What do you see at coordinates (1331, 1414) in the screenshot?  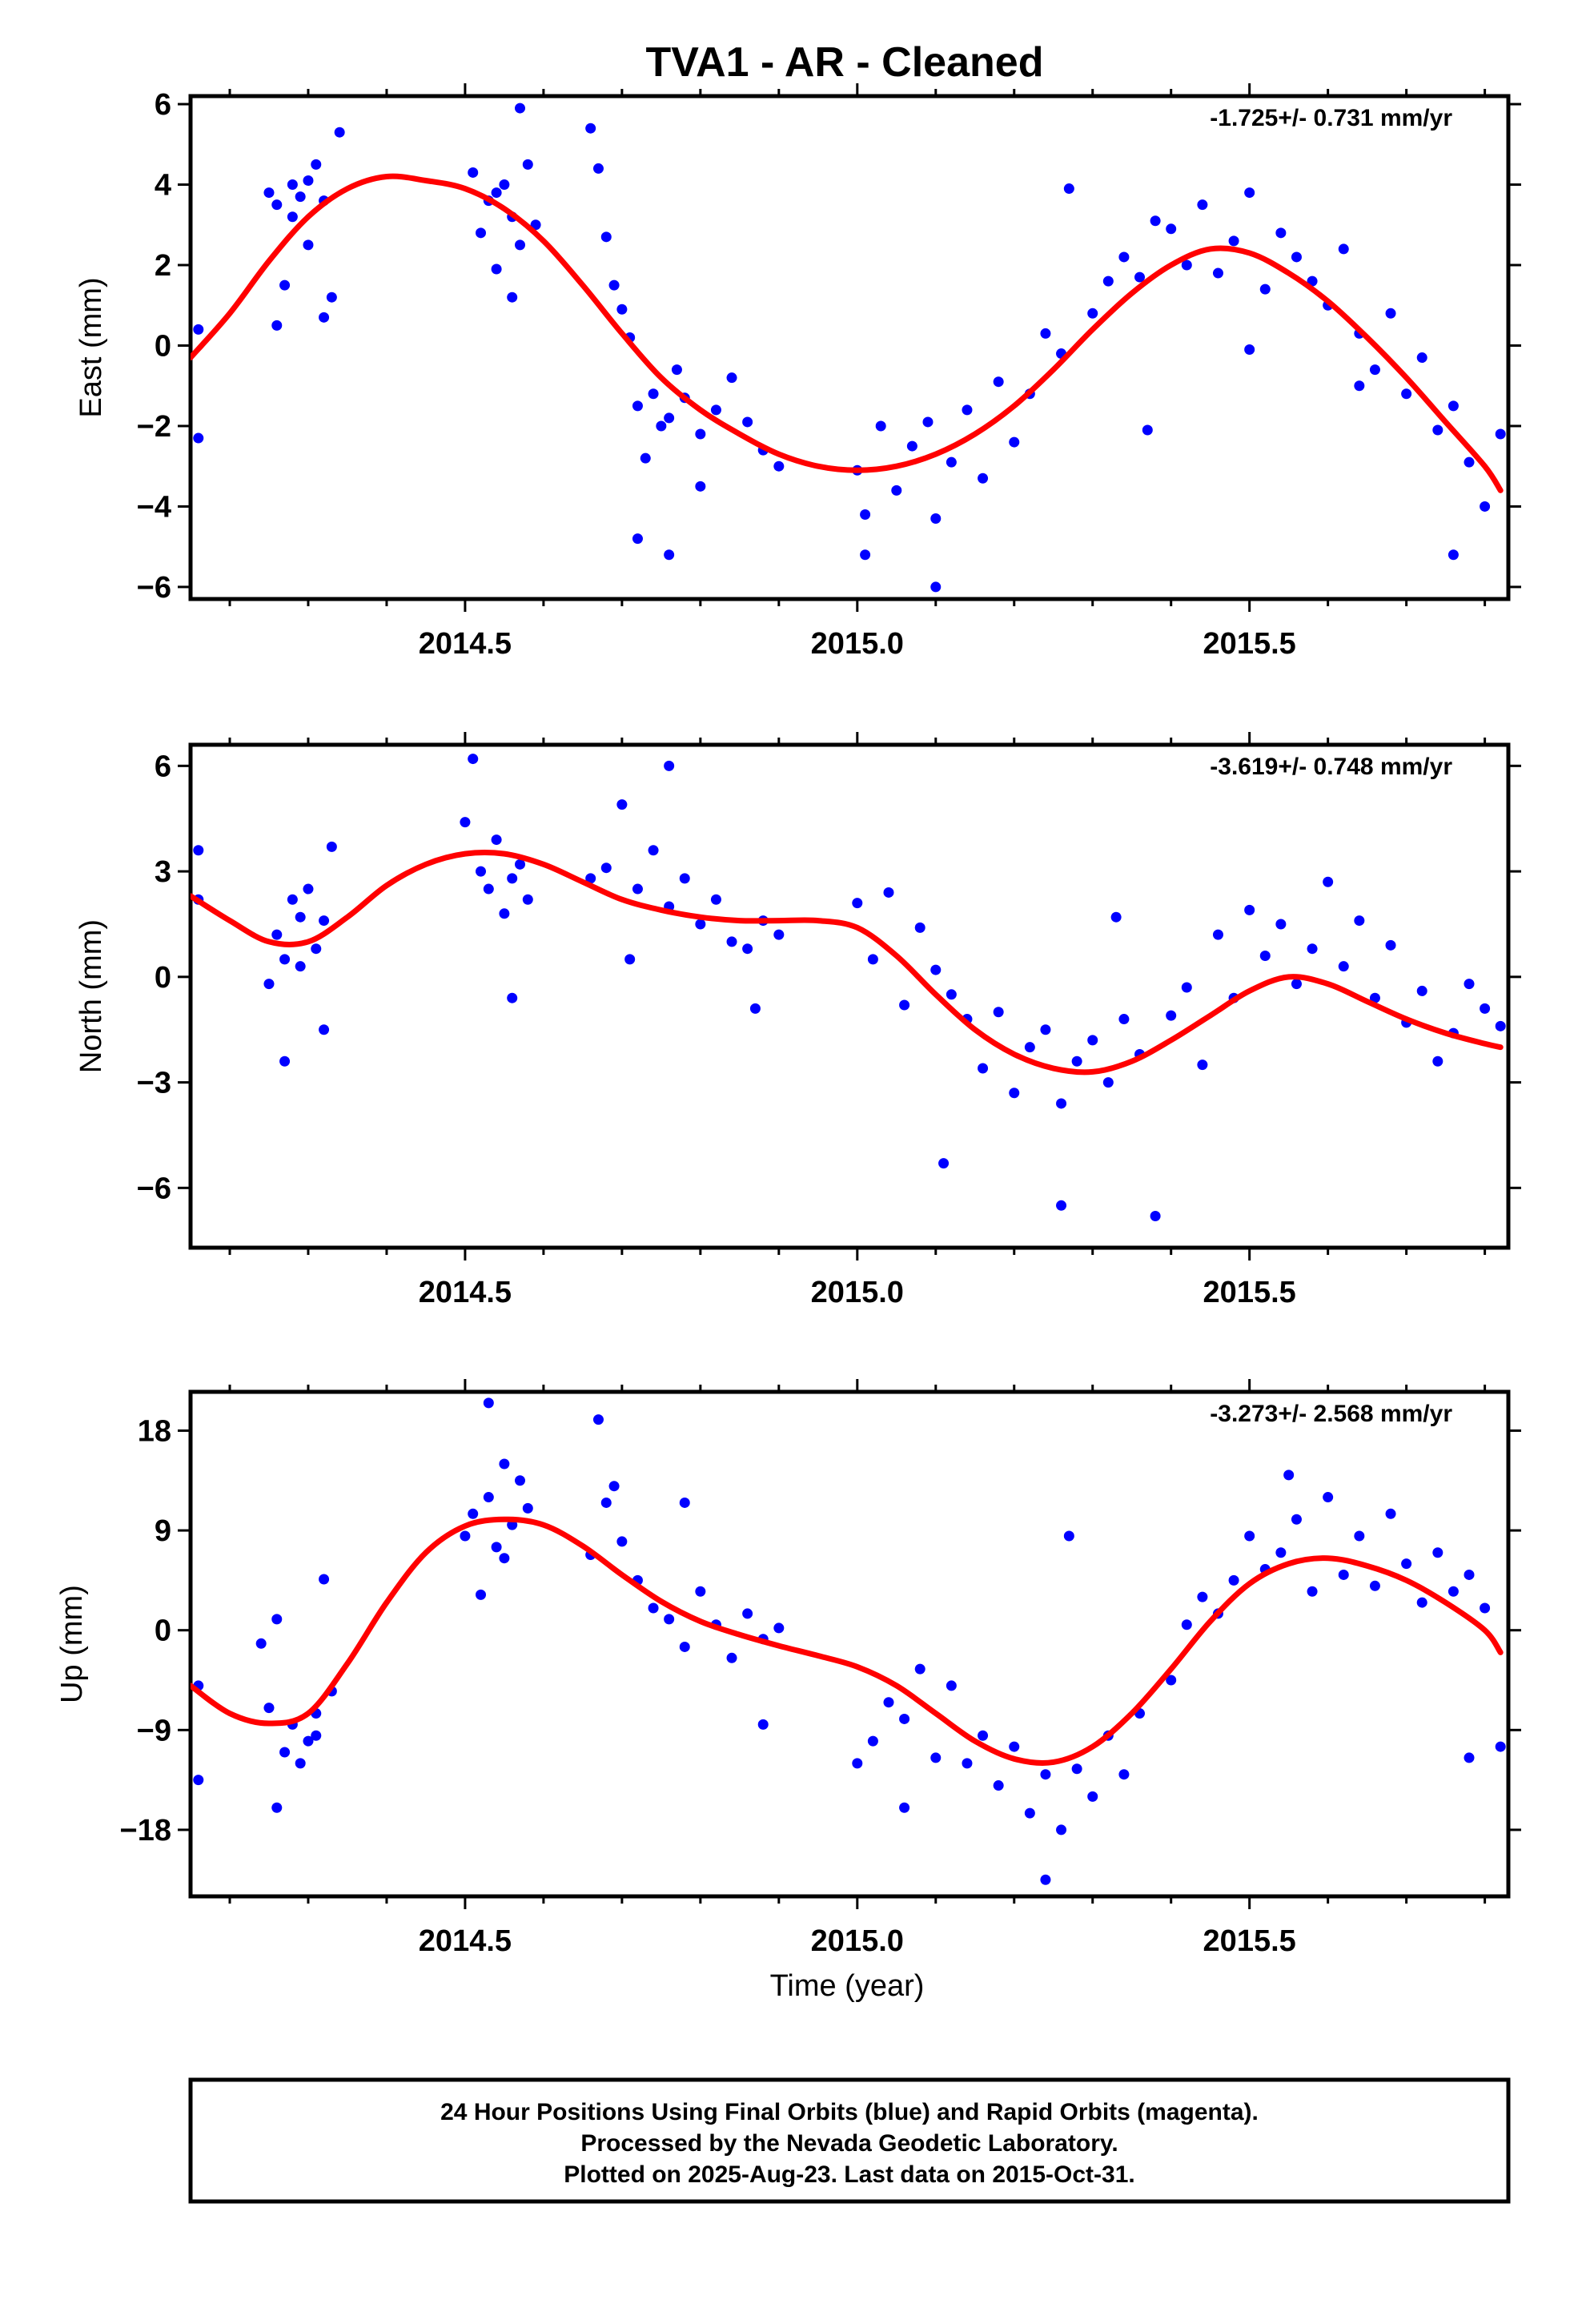 I see `rate-annotation: -3.273+/- 2.568 mm/yr` at bounding box center [1331, 1414].